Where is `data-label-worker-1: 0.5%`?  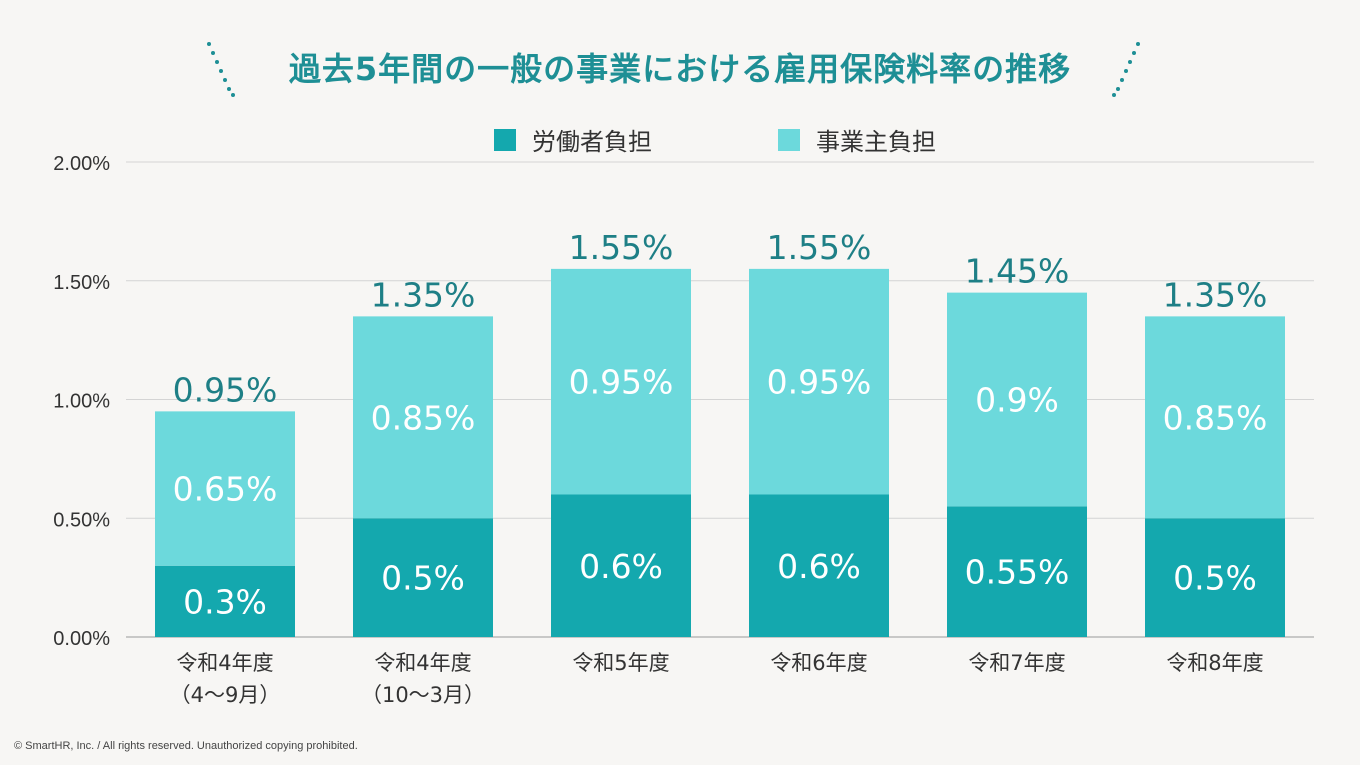 data-label-worker-1: 0.5% is located at coordinates (423, 578).